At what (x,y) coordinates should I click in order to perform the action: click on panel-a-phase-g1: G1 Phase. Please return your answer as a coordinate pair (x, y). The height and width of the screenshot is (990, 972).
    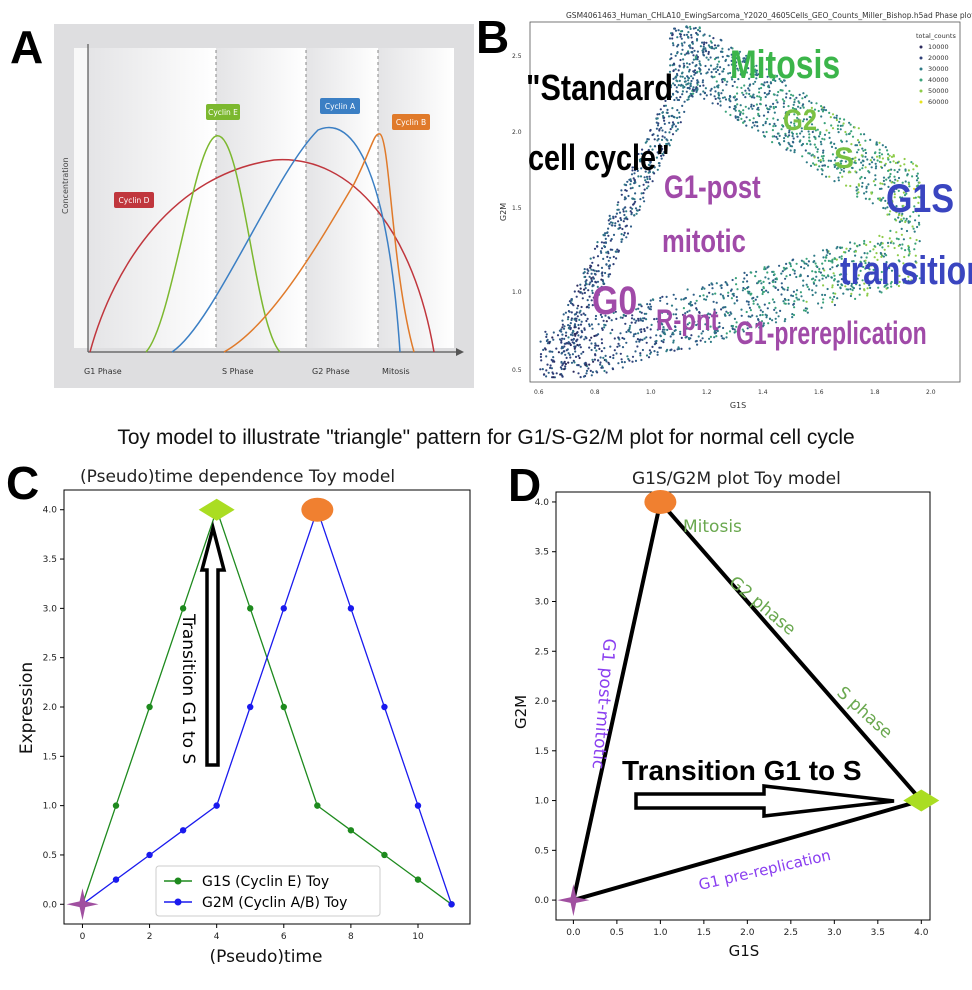
    Looking at the image, I should click on (103, 371).